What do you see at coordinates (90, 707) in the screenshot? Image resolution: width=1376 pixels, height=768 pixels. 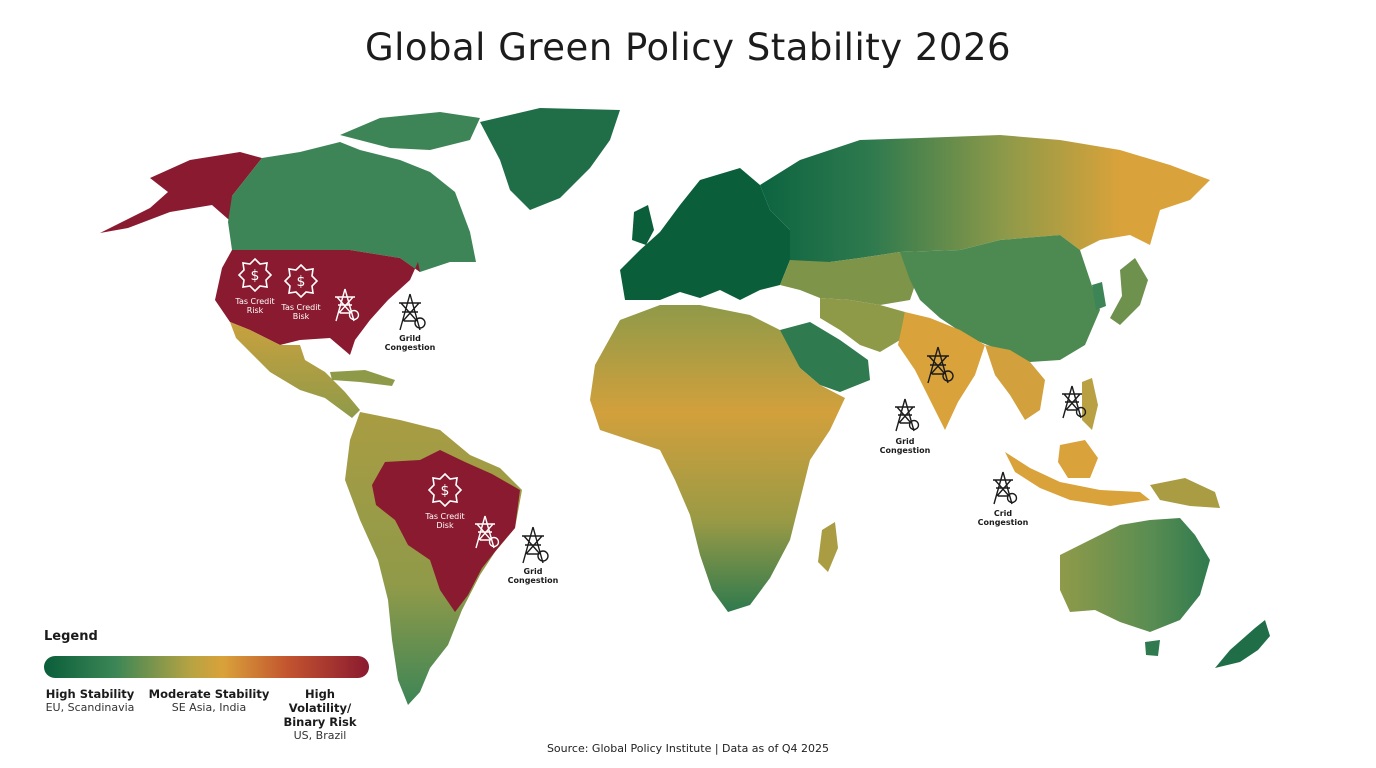 I see `legend-item-subtitle: EU, Scandinavia` at bounding box center [90, 707].